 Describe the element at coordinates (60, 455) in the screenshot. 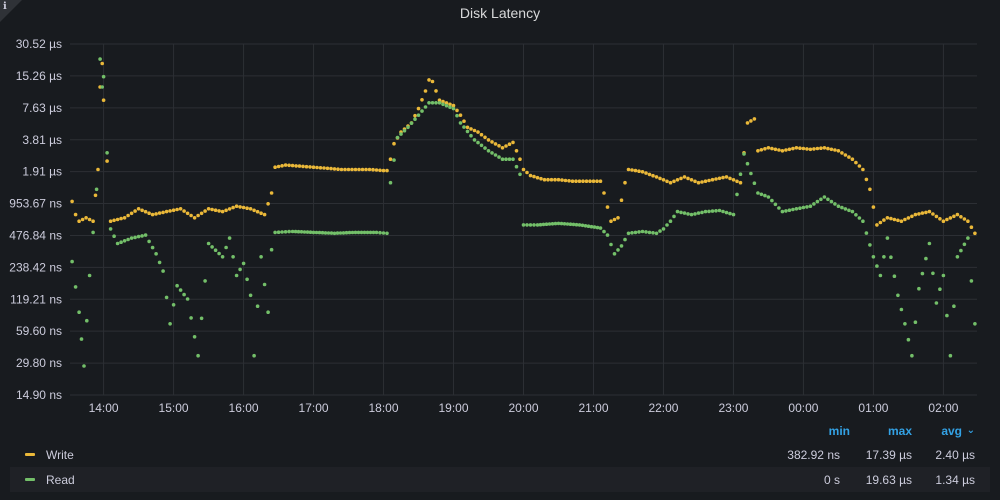

I see `legend-series-name: Write` at that location.